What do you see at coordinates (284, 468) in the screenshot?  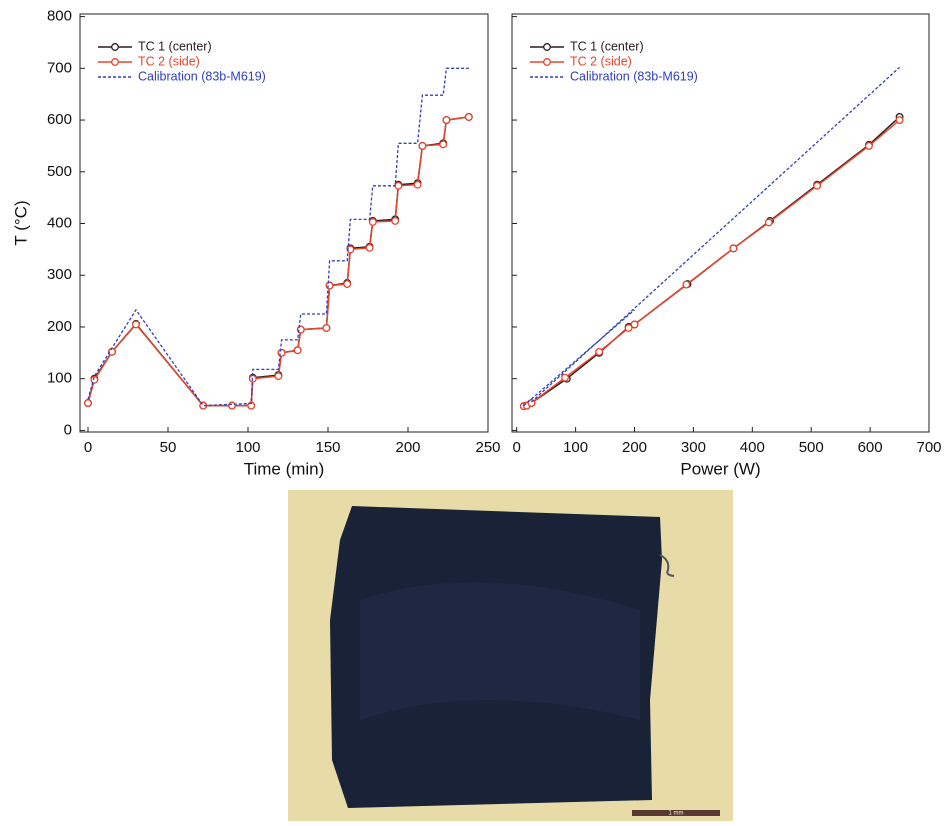 I see `x-axis-label: Time (min)` at bounding box center [284, 468].